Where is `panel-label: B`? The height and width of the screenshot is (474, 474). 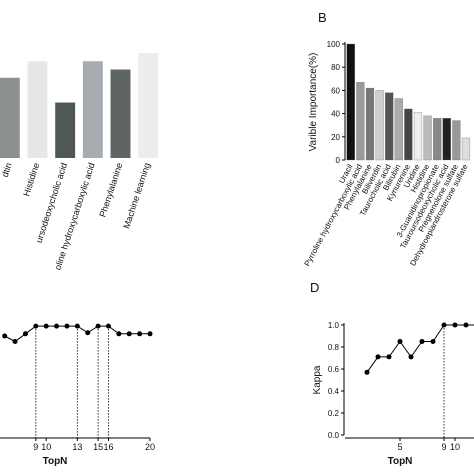 panel-label: B is located at coordinates (322, 17).